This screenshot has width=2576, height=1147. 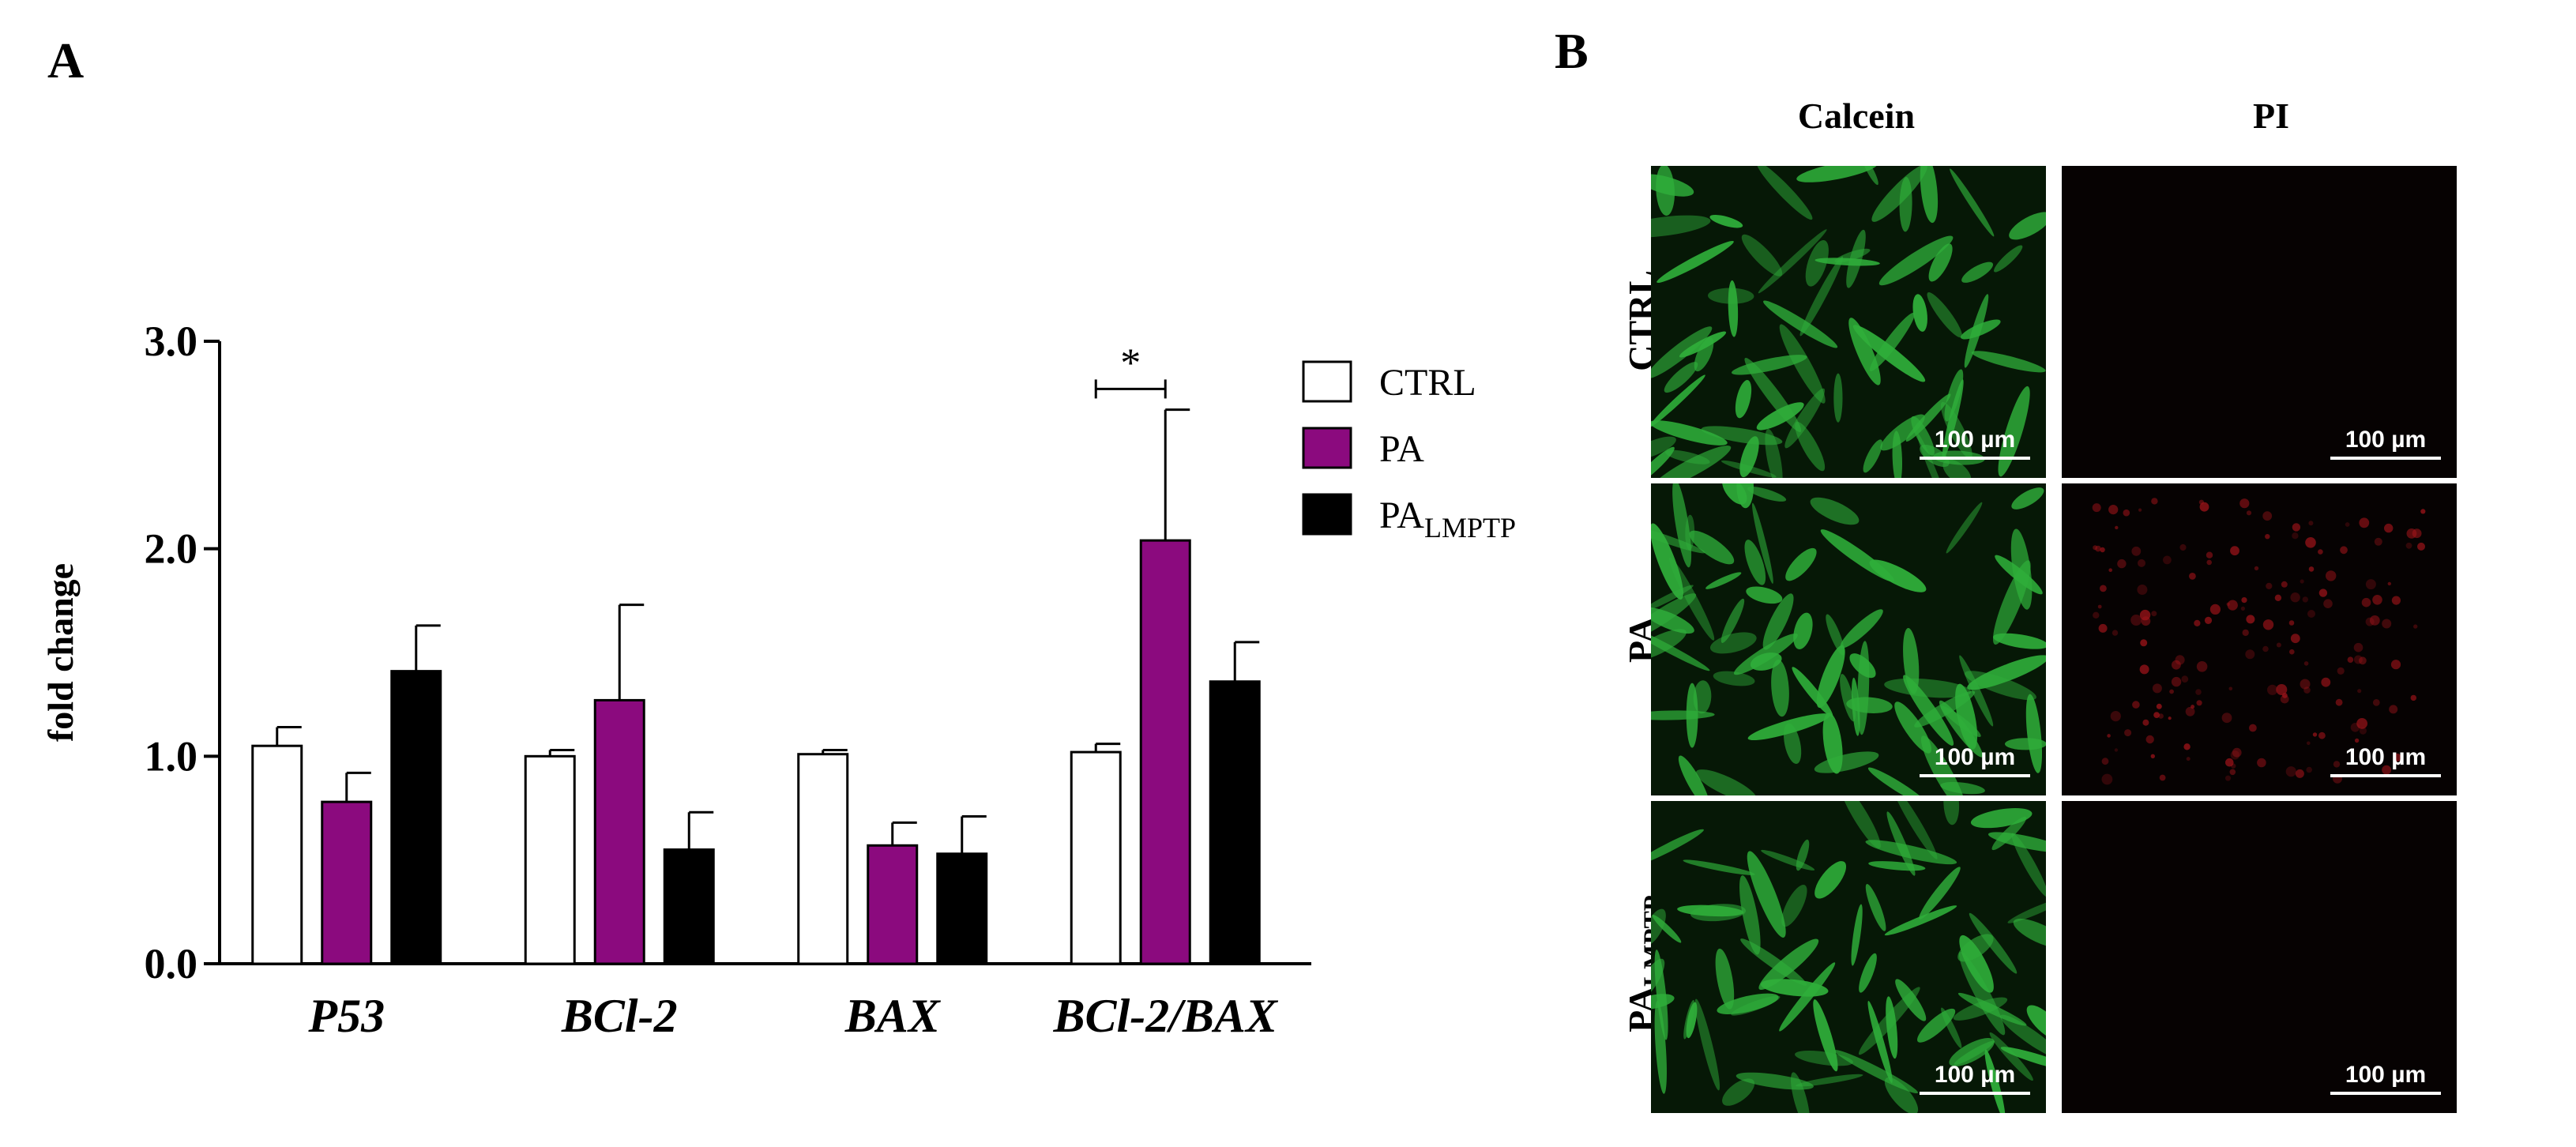 What do you see at coordinates (1849, 957) in the screenshot?
I see `image-calcein-pa-lmptp` at bounding box center [1849, 957].